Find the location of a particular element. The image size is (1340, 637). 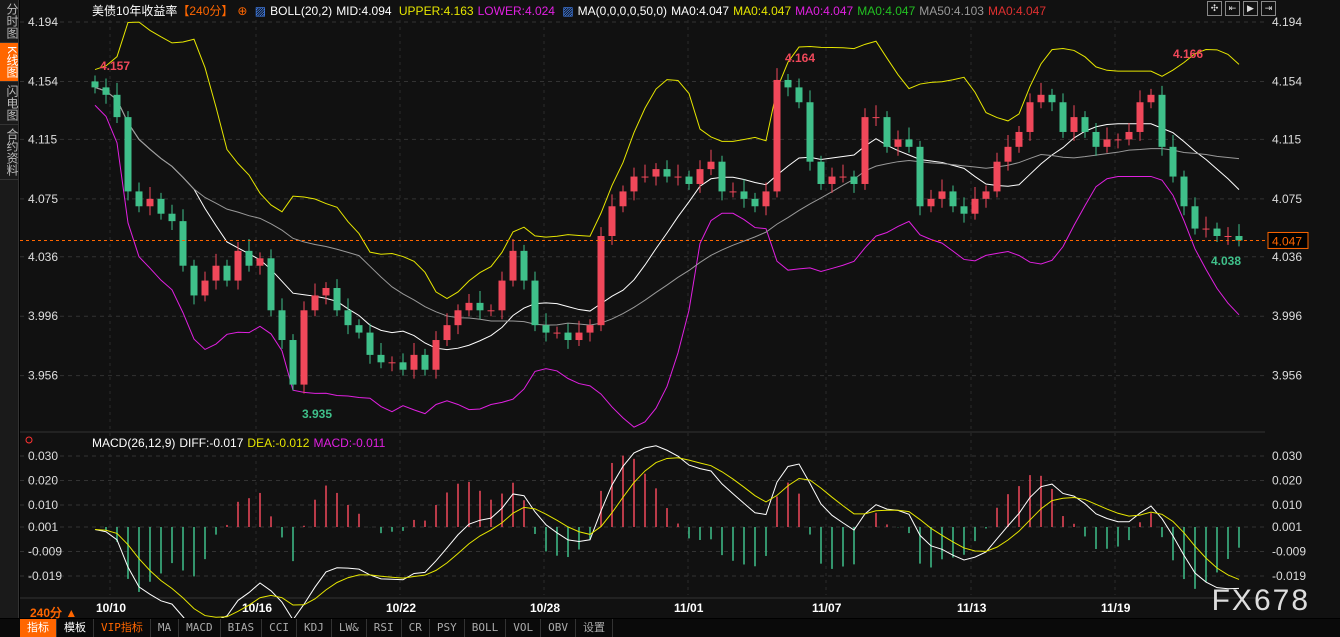

toolbar-vip指标: VIP指标 is located at coordinates (122, 628).